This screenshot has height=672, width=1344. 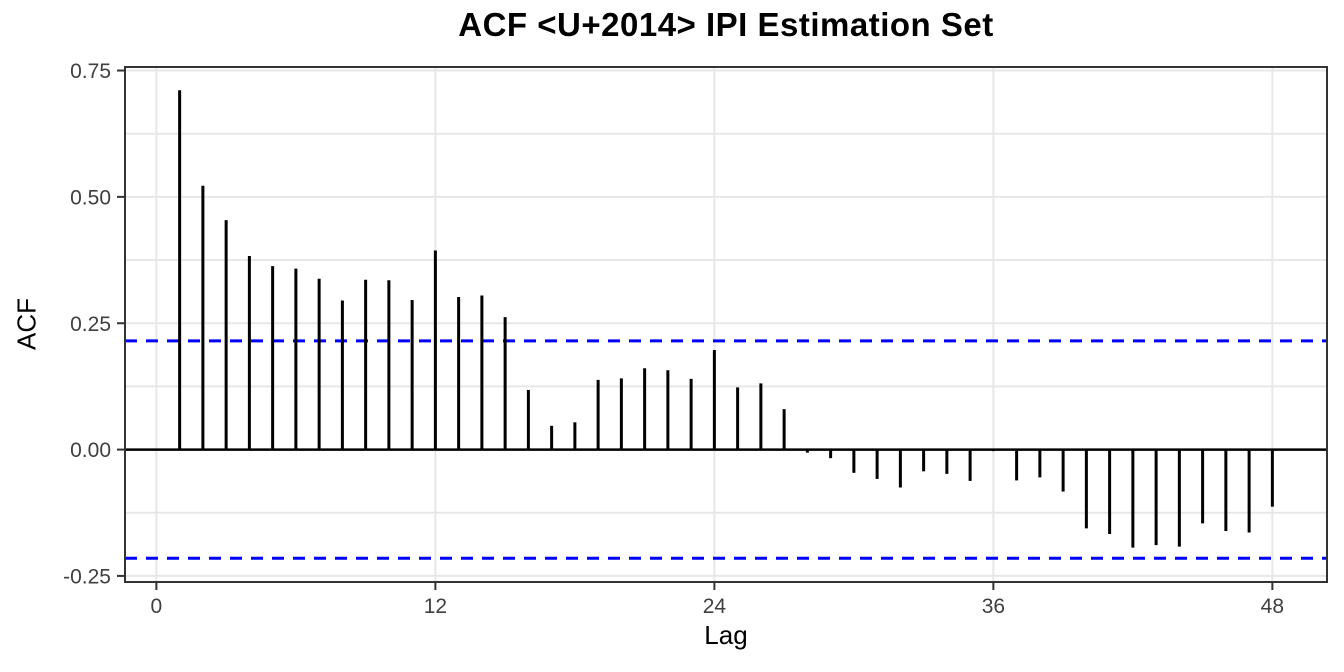 I want to click on x-tick-label: 36, so click(x=993, y=606).